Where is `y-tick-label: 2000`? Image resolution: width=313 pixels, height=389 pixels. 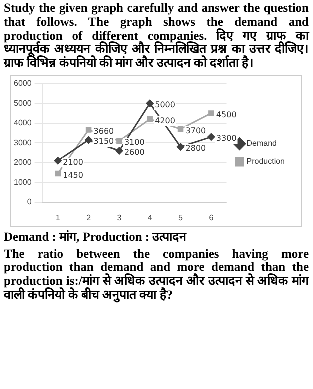 y-tick-label: 2000 is located at coordinates (23, 162).